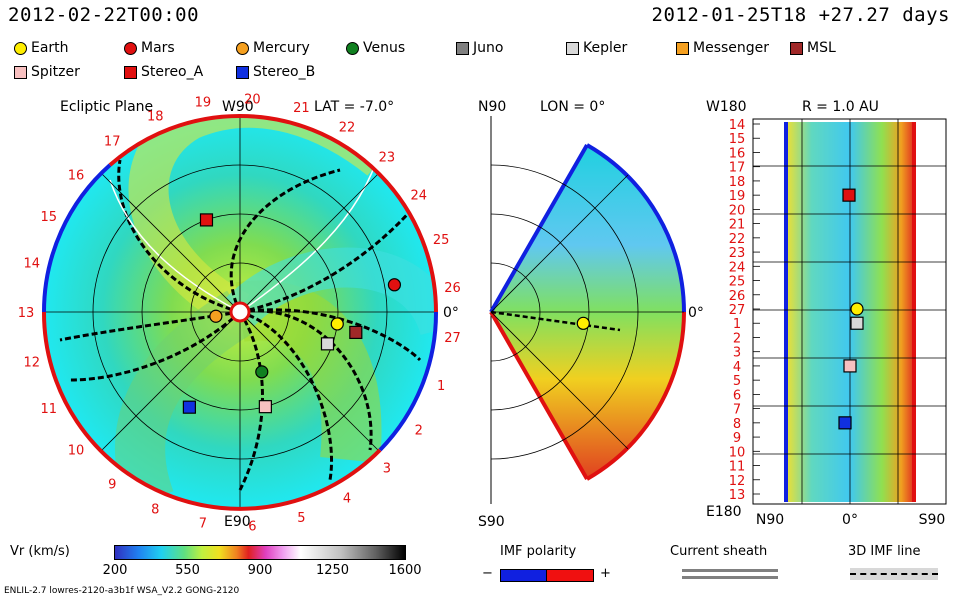 This screenshot has width=960, height=600. I want to click on rotation-label: 22, so click(347, 128).